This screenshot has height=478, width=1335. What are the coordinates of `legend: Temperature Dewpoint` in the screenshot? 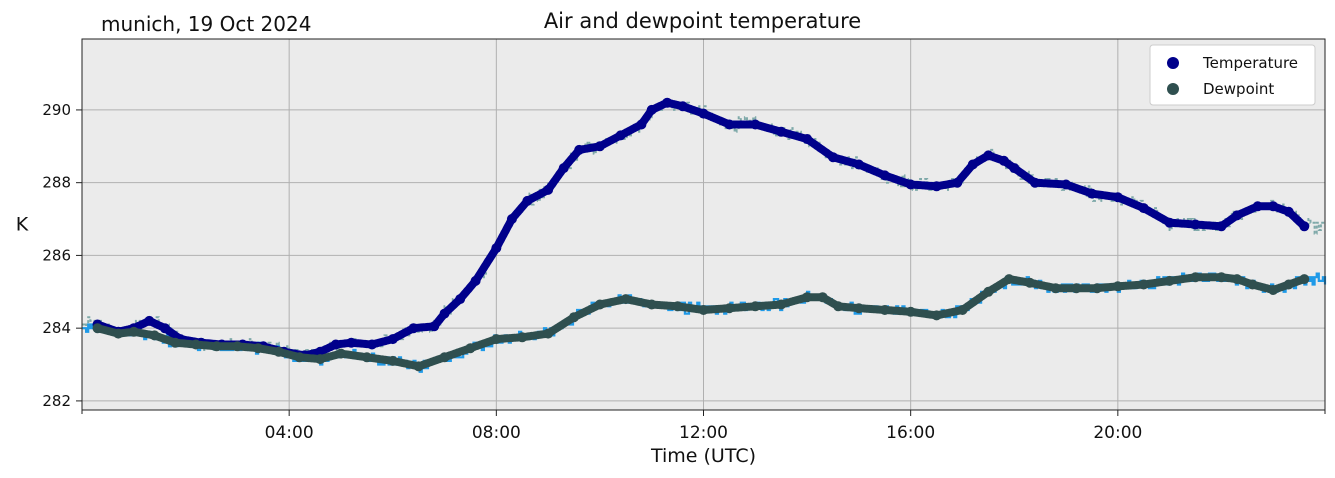 It's located at (1232, 75).